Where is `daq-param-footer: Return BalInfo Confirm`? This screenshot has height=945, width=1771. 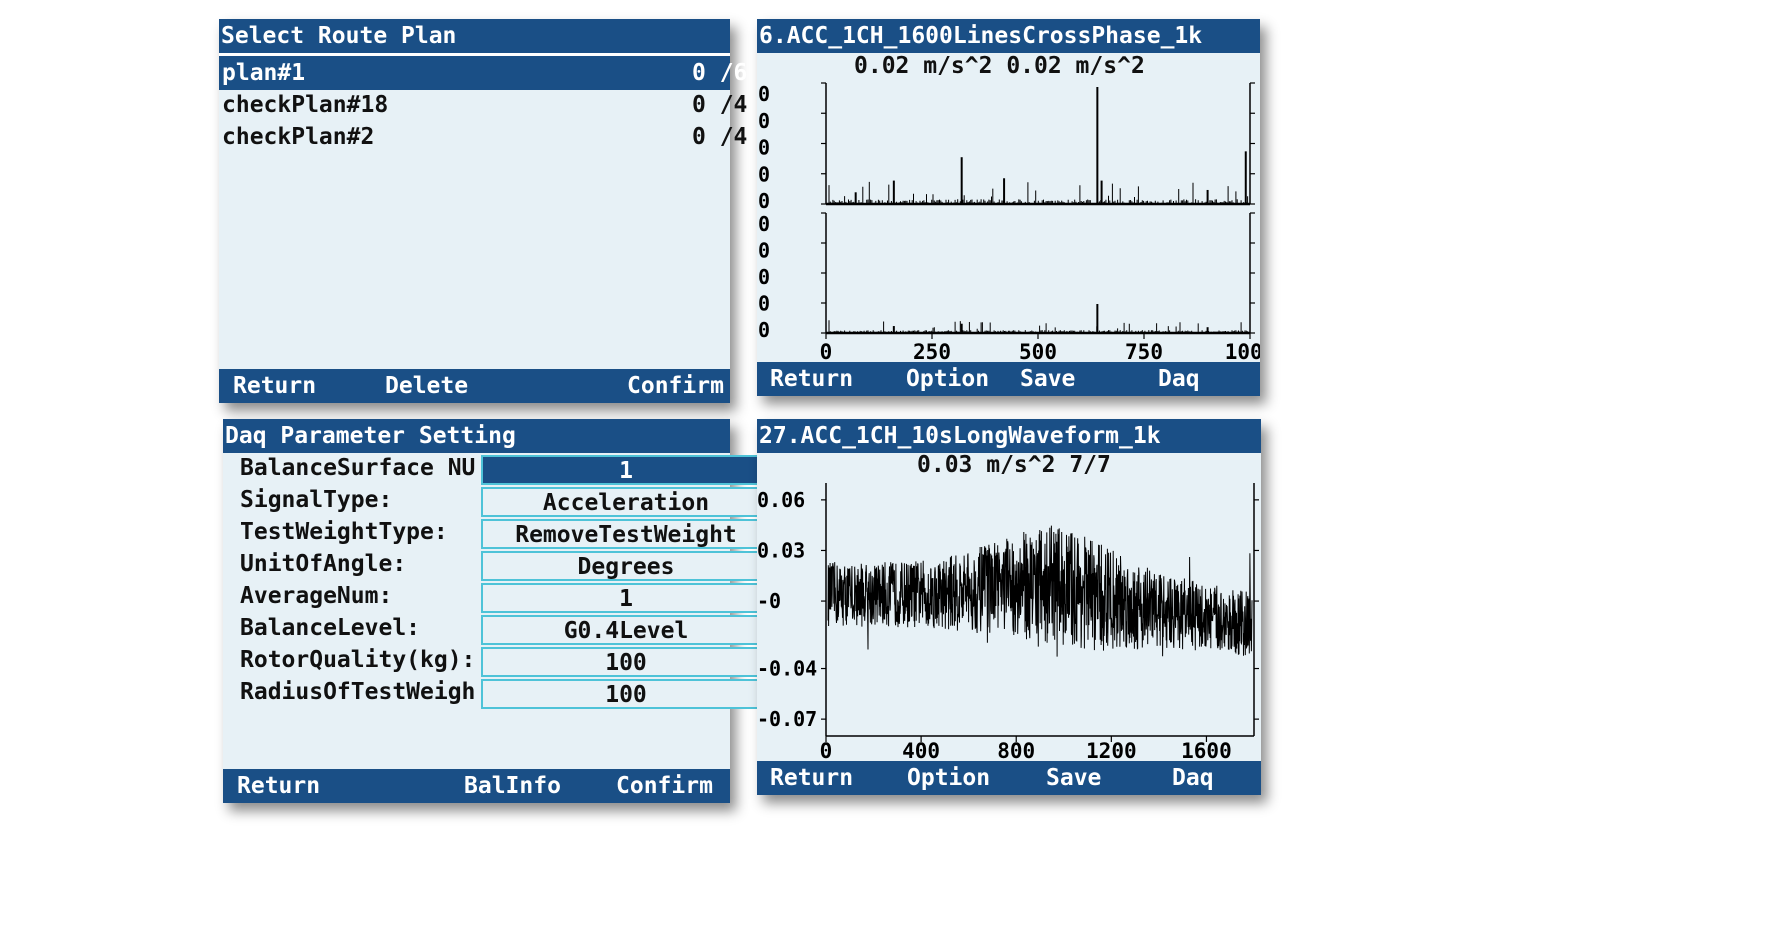
daq-param-footer: Return BalInfo Confirm is located at coordinates (476, 786).